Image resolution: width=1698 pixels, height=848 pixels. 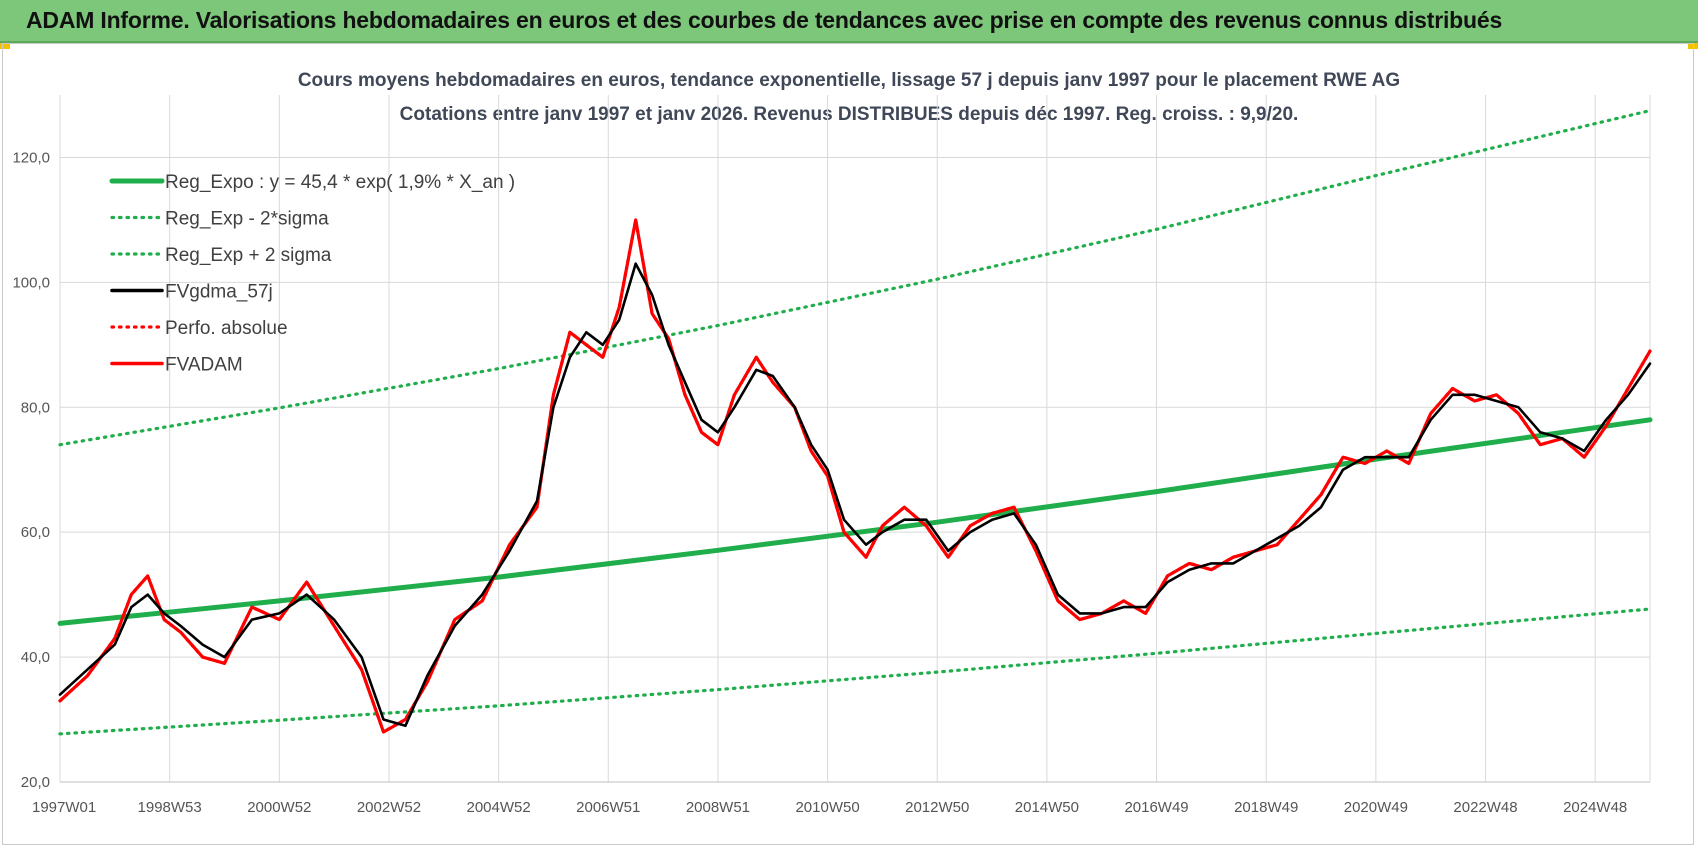 What do you see at coordinates (340, 182) in the screenshot?
I see `legend-label: Reg_Expo : y = 45,4 * exp( 1,9% * X_an )` at bounding box center [340, 182].